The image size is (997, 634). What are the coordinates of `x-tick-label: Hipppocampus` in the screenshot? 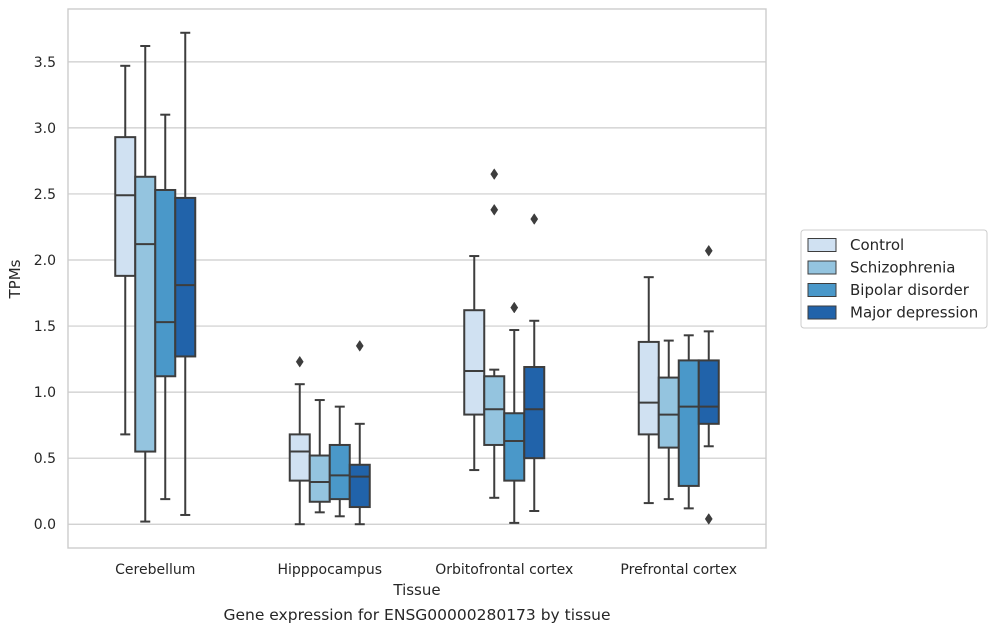 It's located at (329, 570).